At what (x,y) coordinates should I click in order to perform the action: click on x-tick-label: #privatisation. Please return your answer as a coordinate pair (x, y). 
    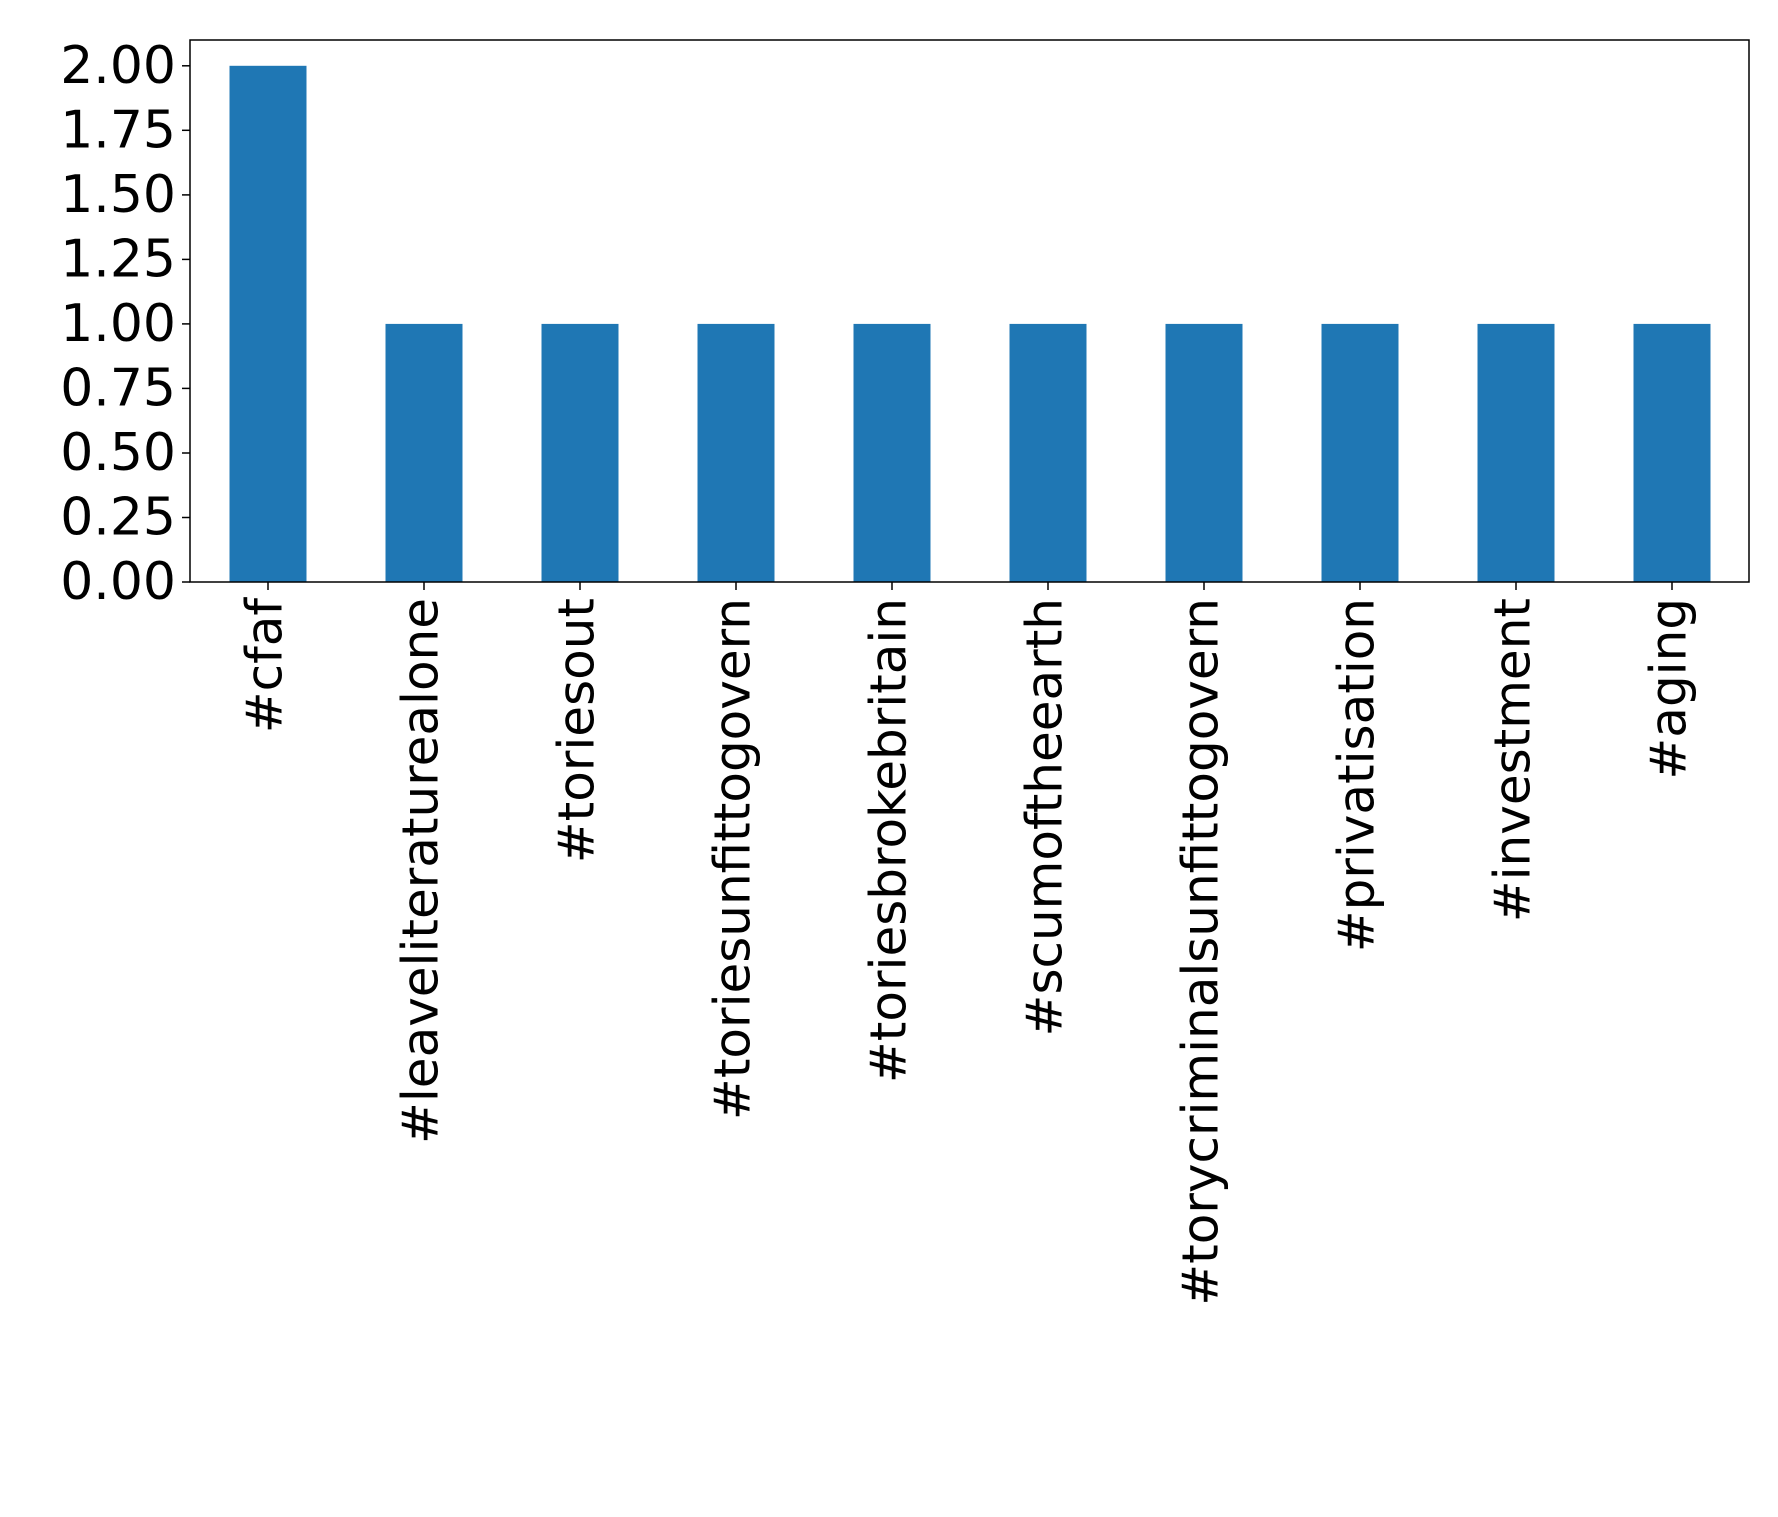
    Looking at the image, I should click on (1357, 775).